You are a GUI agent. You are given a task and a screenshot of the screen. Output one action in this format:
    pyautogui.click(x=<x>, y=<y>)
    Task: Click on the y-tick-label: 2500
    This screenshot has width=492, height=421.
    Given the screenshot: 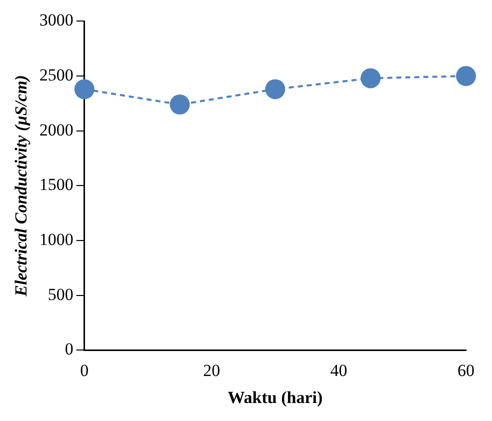 What is the action you would take?
    pyautogui.click(x=56, y=75)
    